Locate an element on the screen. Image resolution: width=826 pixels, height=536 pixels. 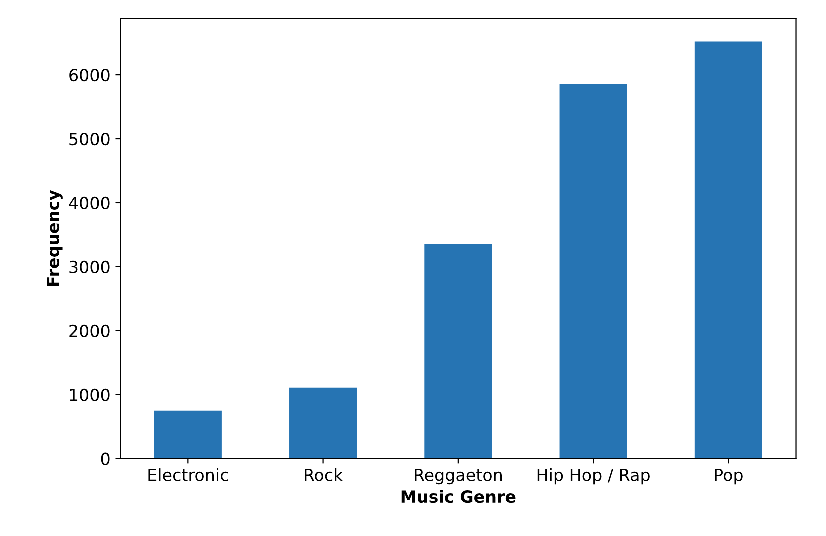
x-axis-title: Music Genre is located at coordinates (459, 497).